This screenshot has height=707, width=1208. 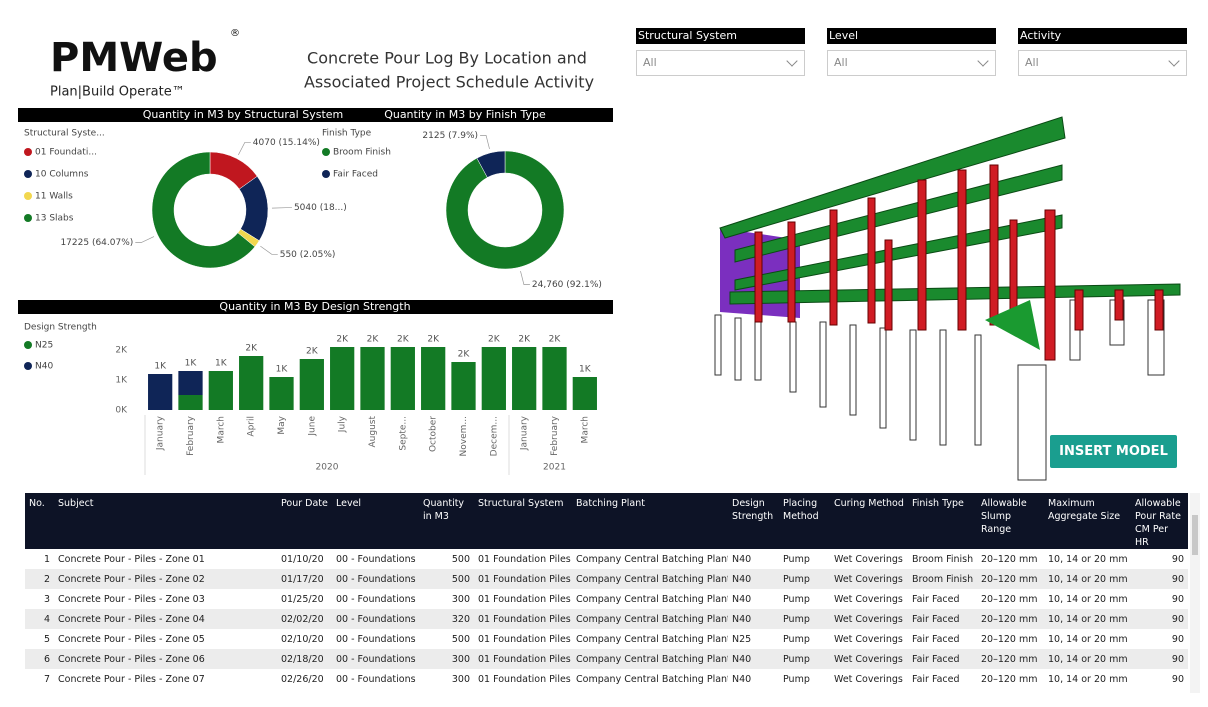 What do you see at coordinates (720, 36) in the screenshot?
I see `filter-label: Structural System` at bounding box center [720, 36].